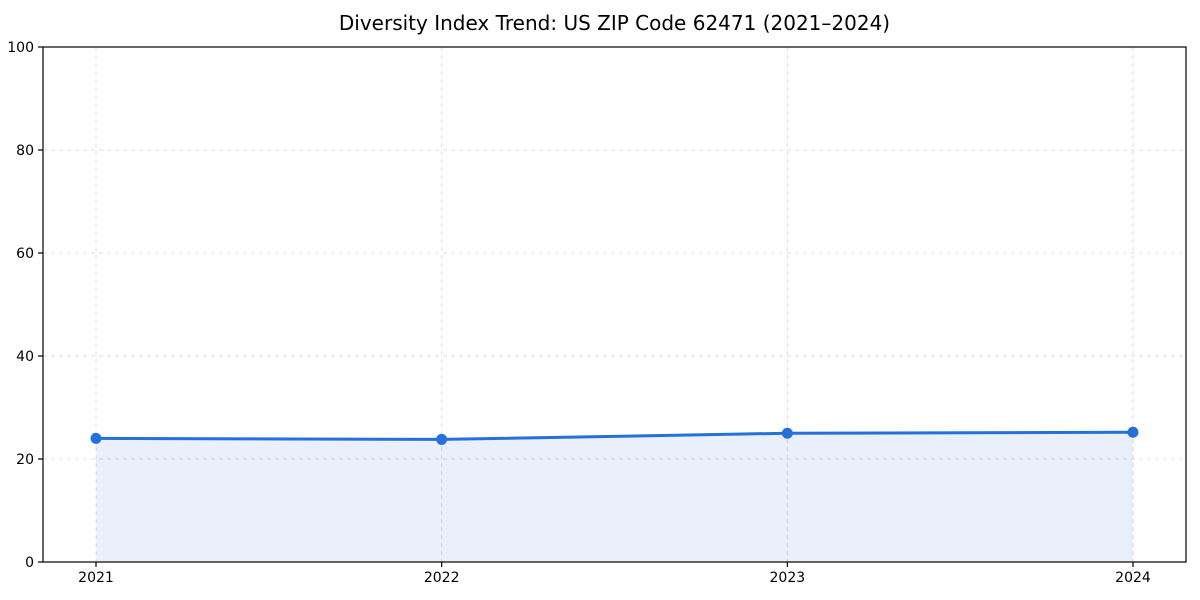 The image size is (1200, 600). Describe the element at coordinates (614, 578) in the screenshot. I see `x-tick-labels: 2021 2022 2023 2024` at that location.